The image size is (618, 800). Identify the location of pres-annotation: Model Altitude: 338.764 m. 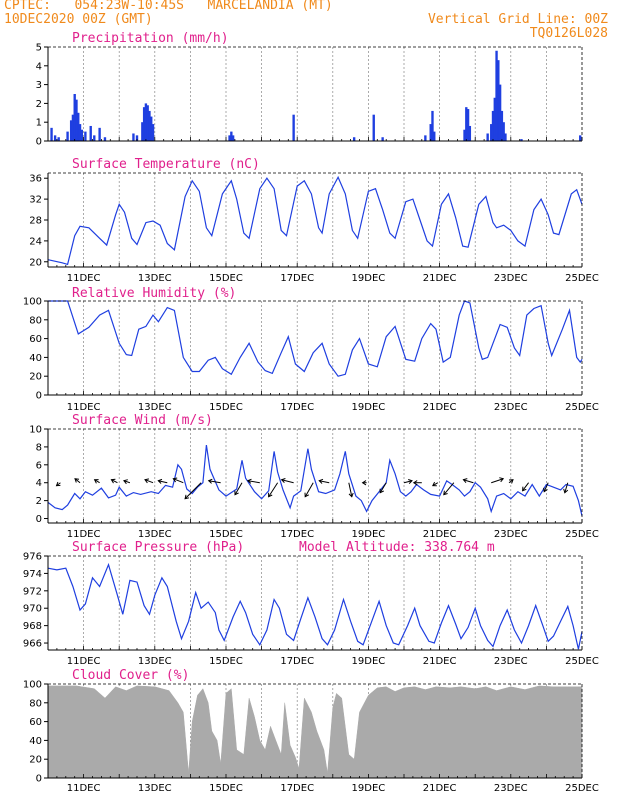
(397, 547).